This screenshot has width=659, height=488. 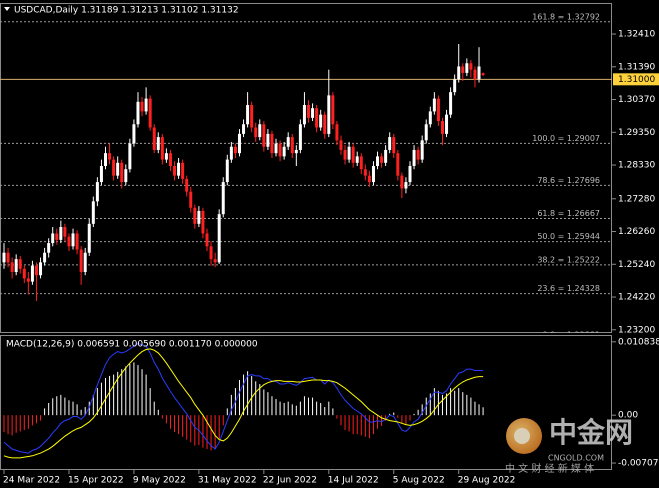 I want to click on x-tick-label: 29 Aug 2022, so click(x=487, y=481).